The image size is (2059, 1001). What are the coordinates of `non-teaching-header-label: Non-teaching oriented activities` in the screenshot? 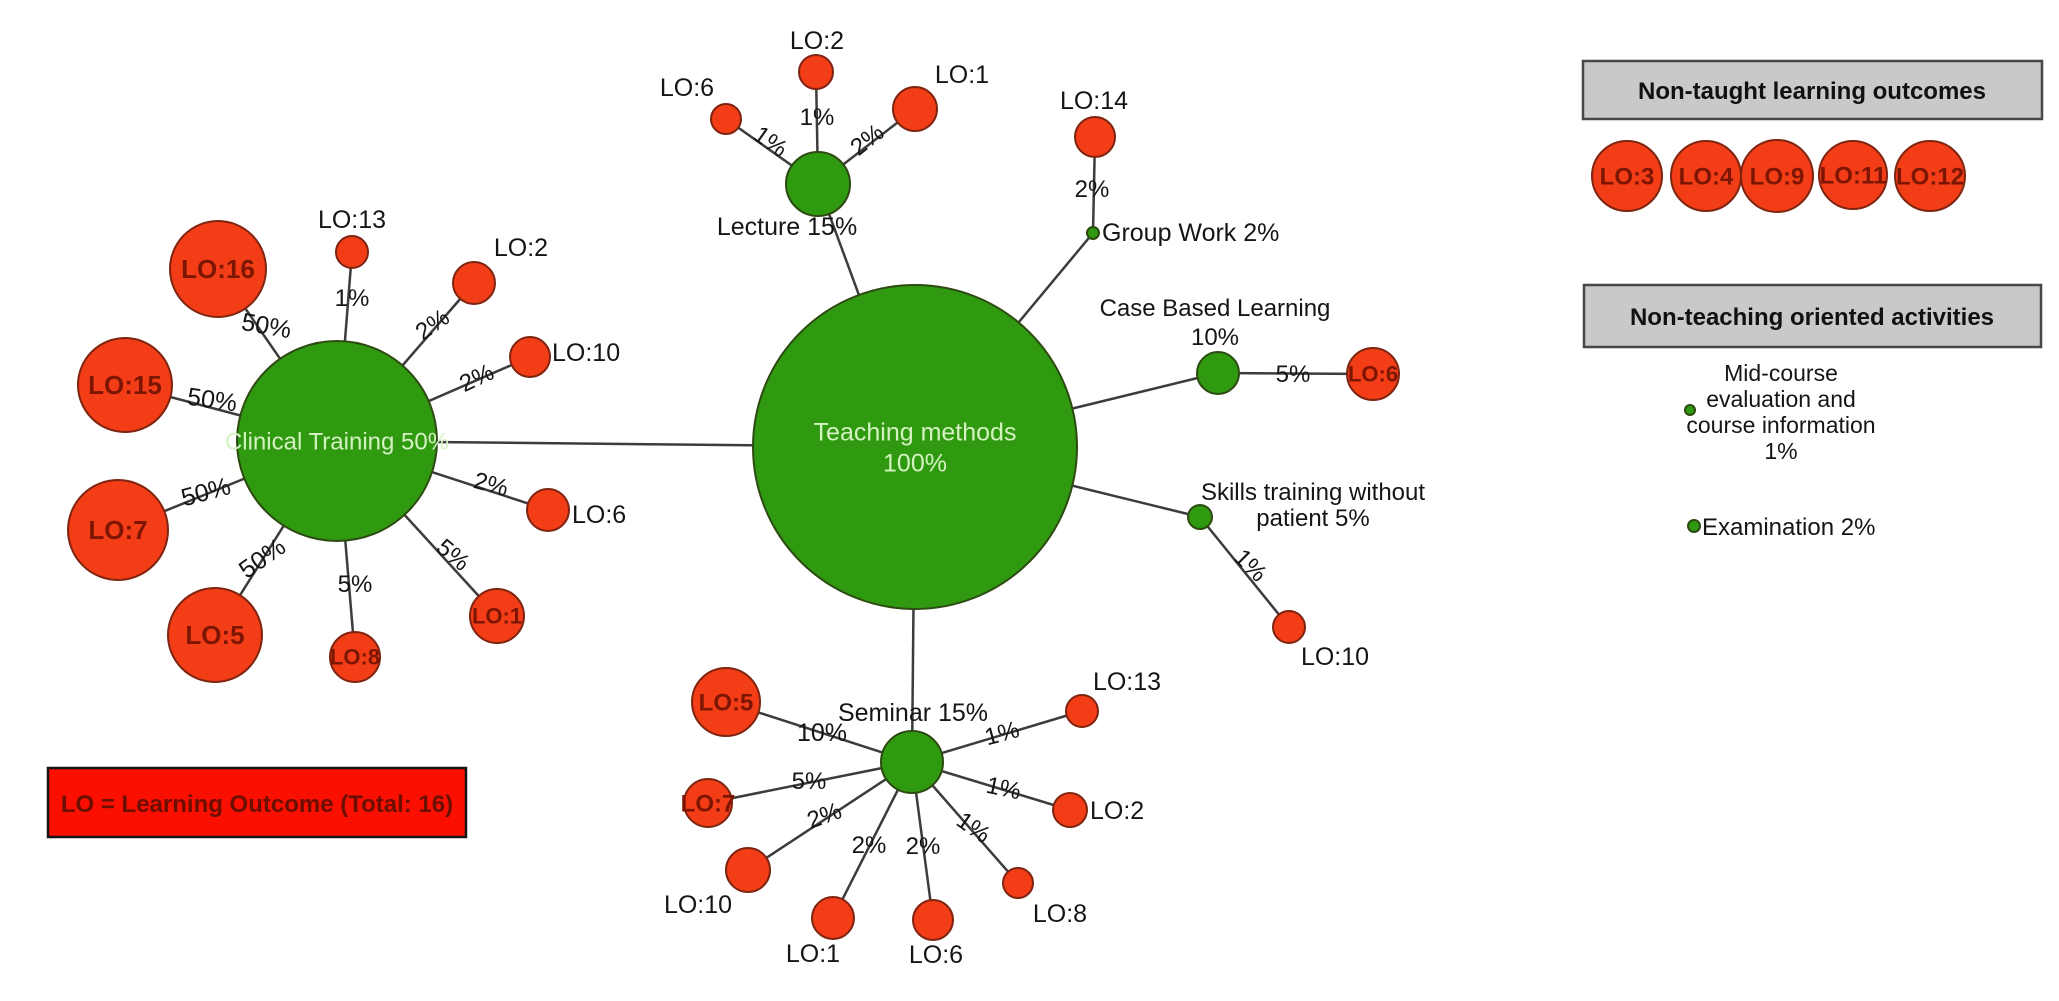 It's located at (1812, 317).